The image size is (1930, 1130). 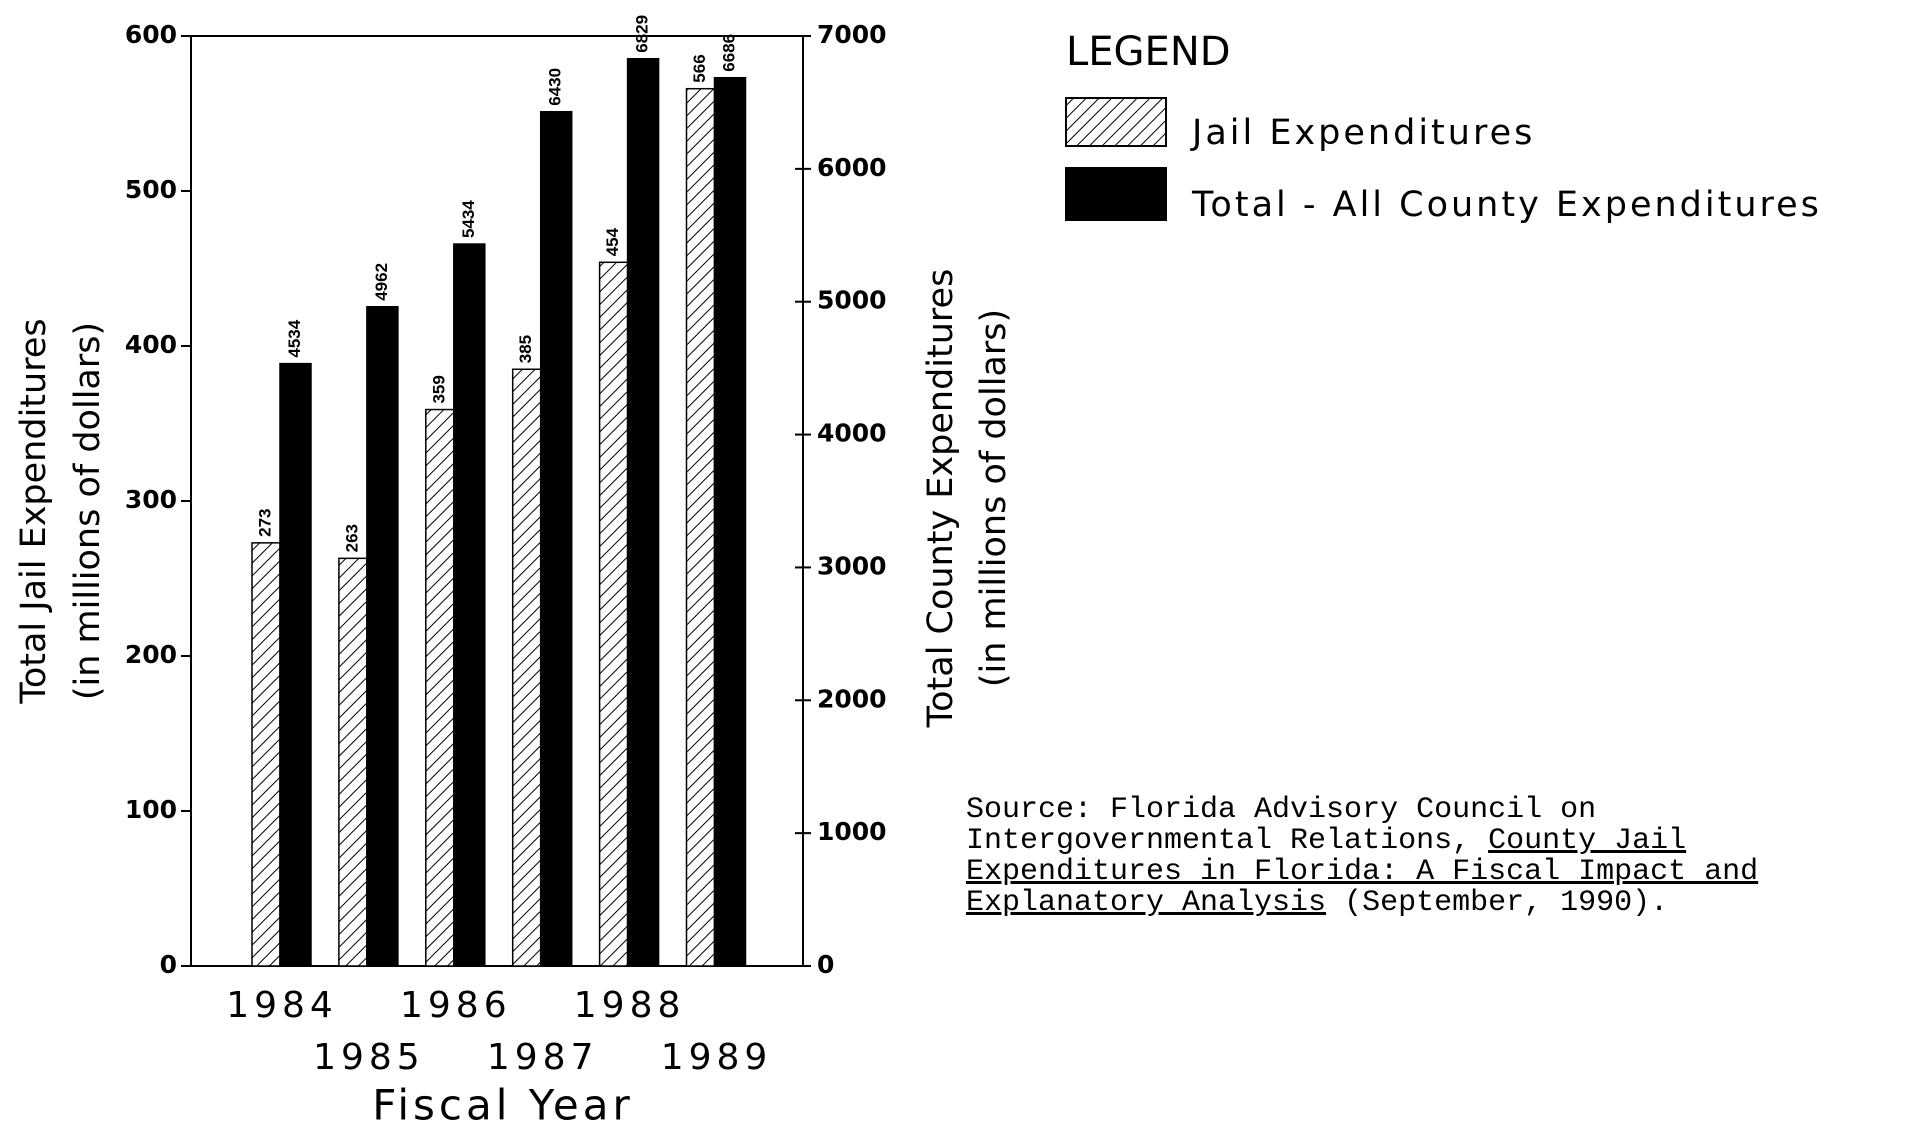 What do you see at coordinates (699, 68) in the screenshot?
I see `value-label: 566` at bounding box center [699, 68].